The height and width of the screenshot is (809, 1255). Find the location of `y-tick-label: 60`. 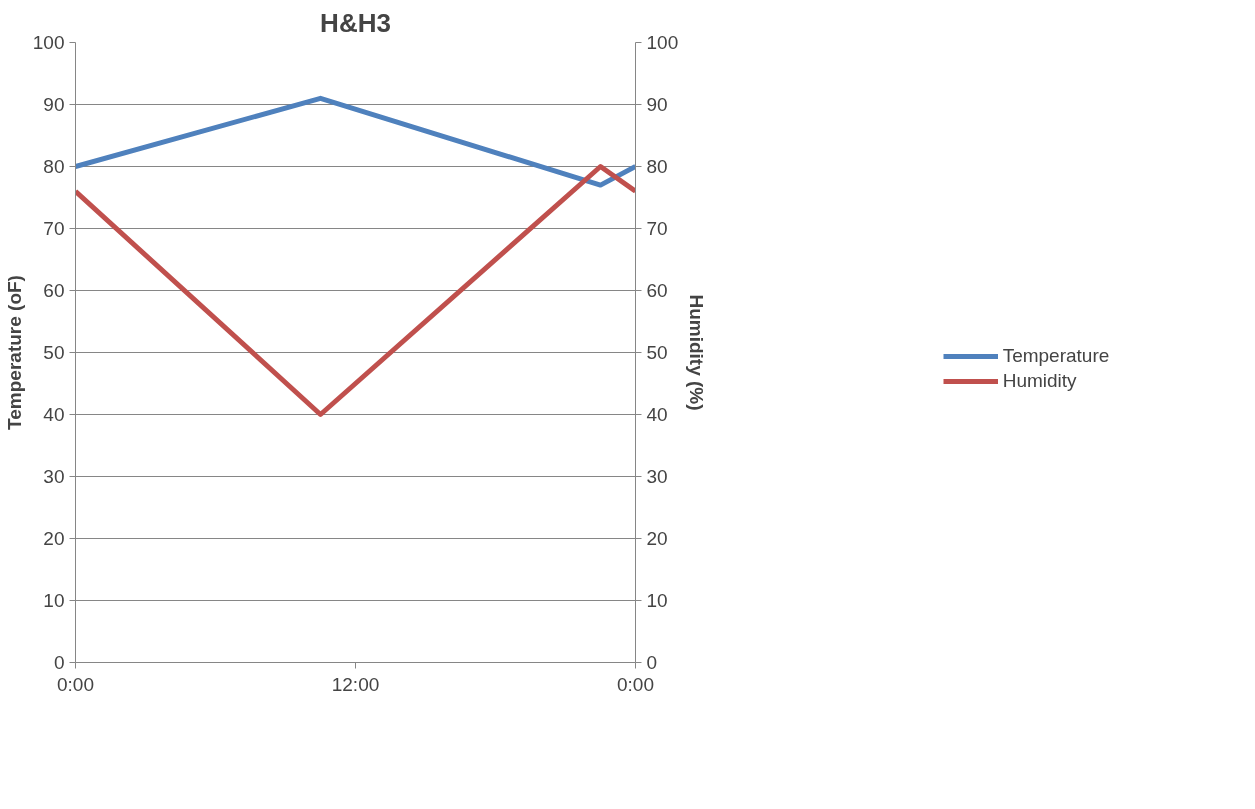

y-tick-label: 60 is located at coordinates (54, 290).